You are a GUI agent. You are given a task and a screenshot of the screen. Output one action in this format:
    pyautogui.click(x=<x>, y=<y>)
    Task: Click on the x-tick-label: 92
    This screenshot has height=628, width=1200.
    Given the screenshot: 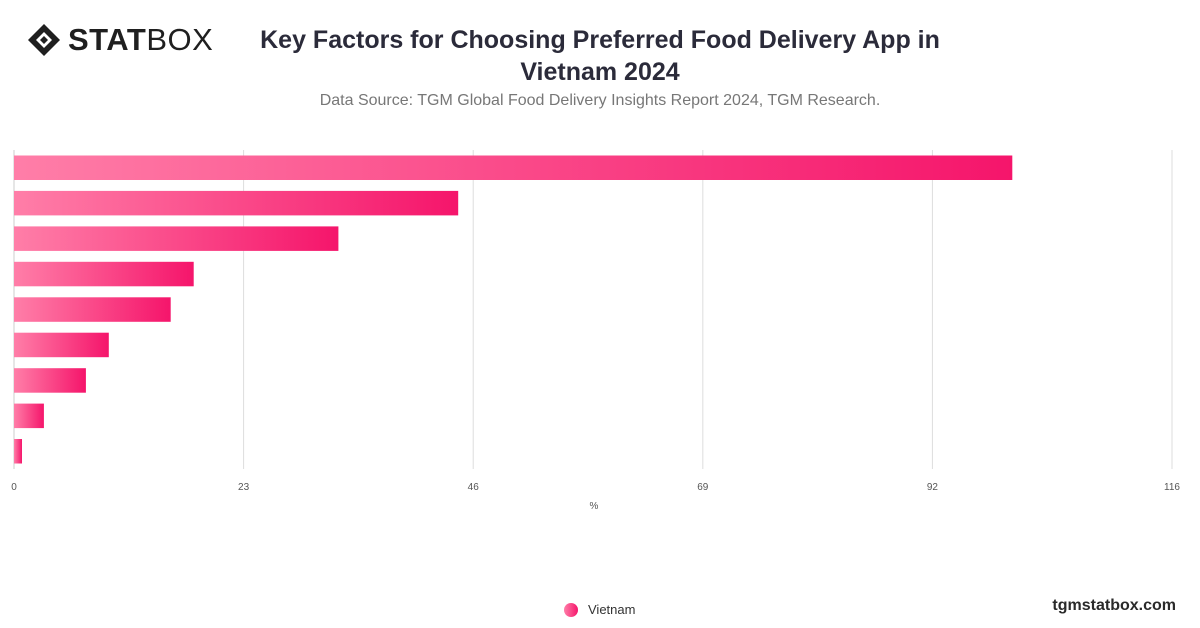 What is the action you would take?
    pyautogui.click(x=933, y=487)
    